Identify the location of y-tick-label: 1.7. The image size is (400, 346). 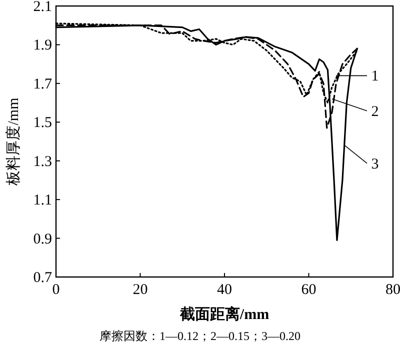
(42, 84).